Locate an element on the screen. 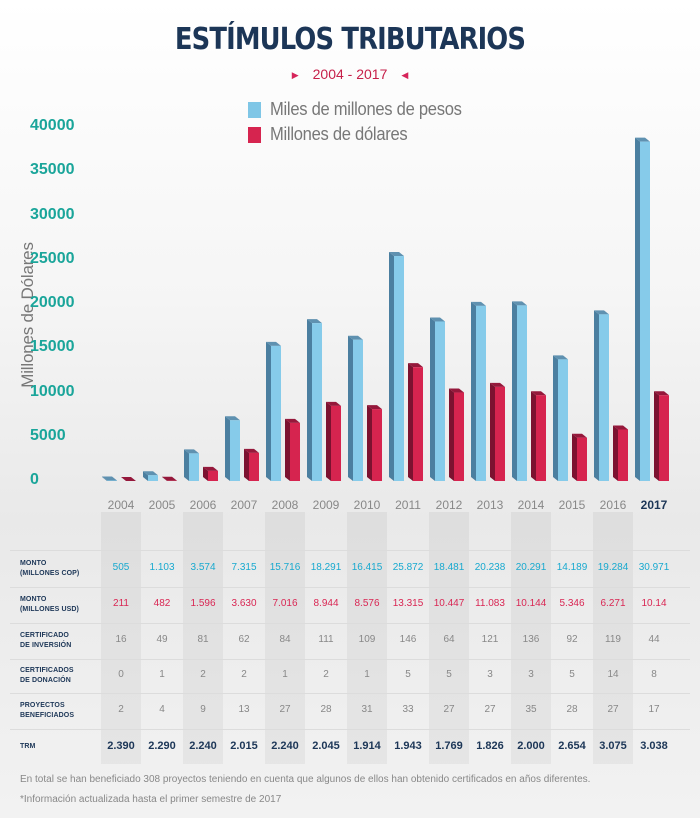  table-cell: 146 is located at coordinates (408, 639).